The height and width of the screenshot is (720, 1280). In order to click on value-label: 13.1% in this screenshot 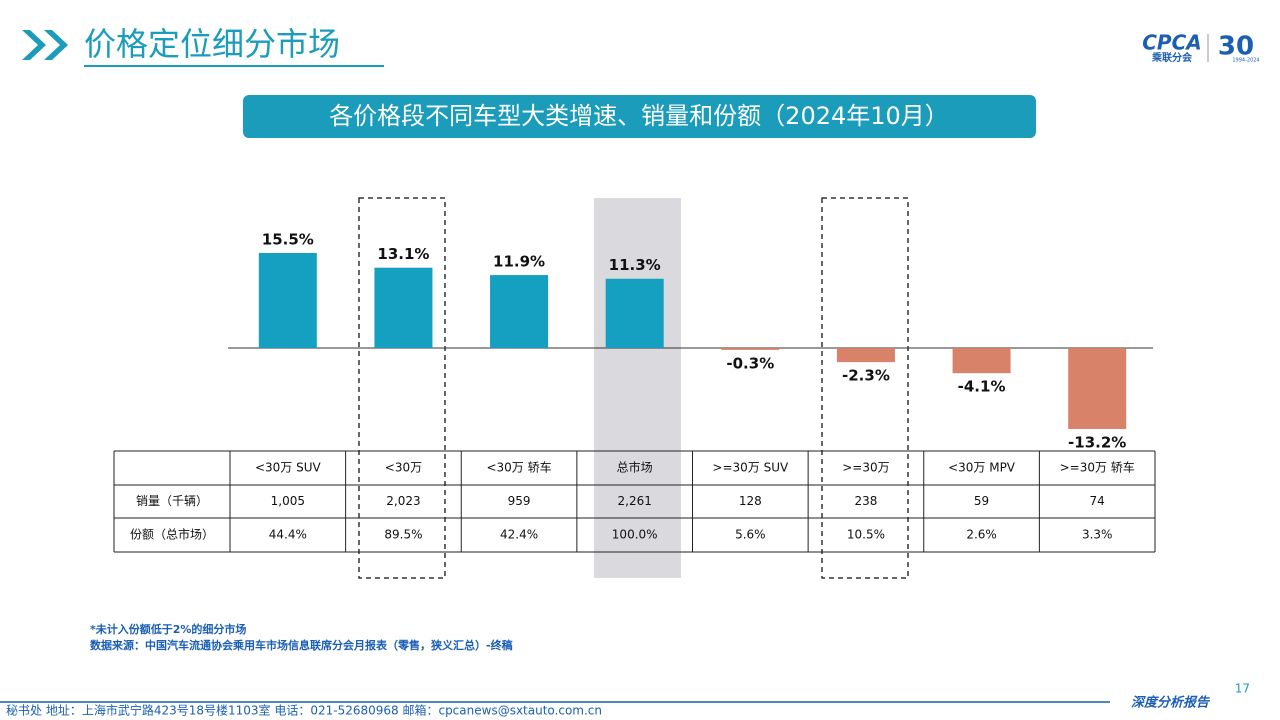, I will do `click(403, 254)`.